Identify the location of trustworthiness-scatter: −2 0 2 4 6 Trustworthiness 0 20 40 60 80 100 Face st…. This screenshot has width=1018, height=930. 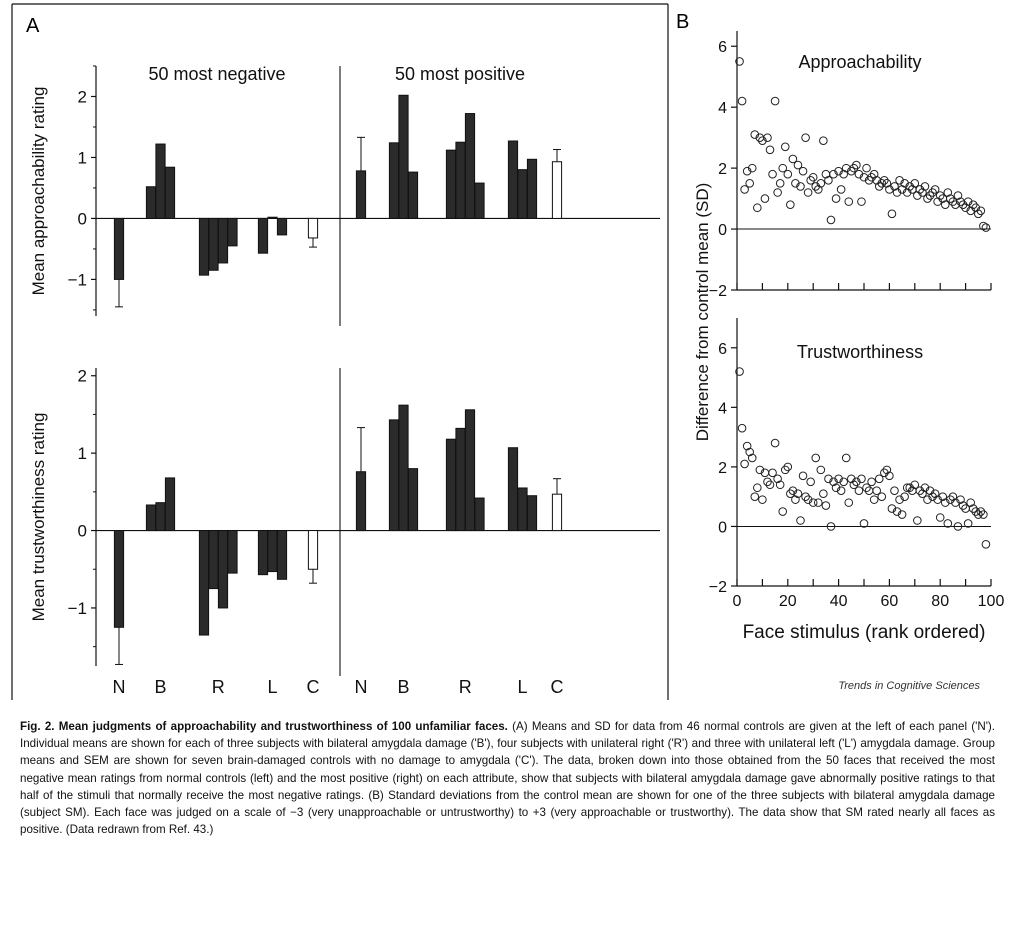
(857, 480).